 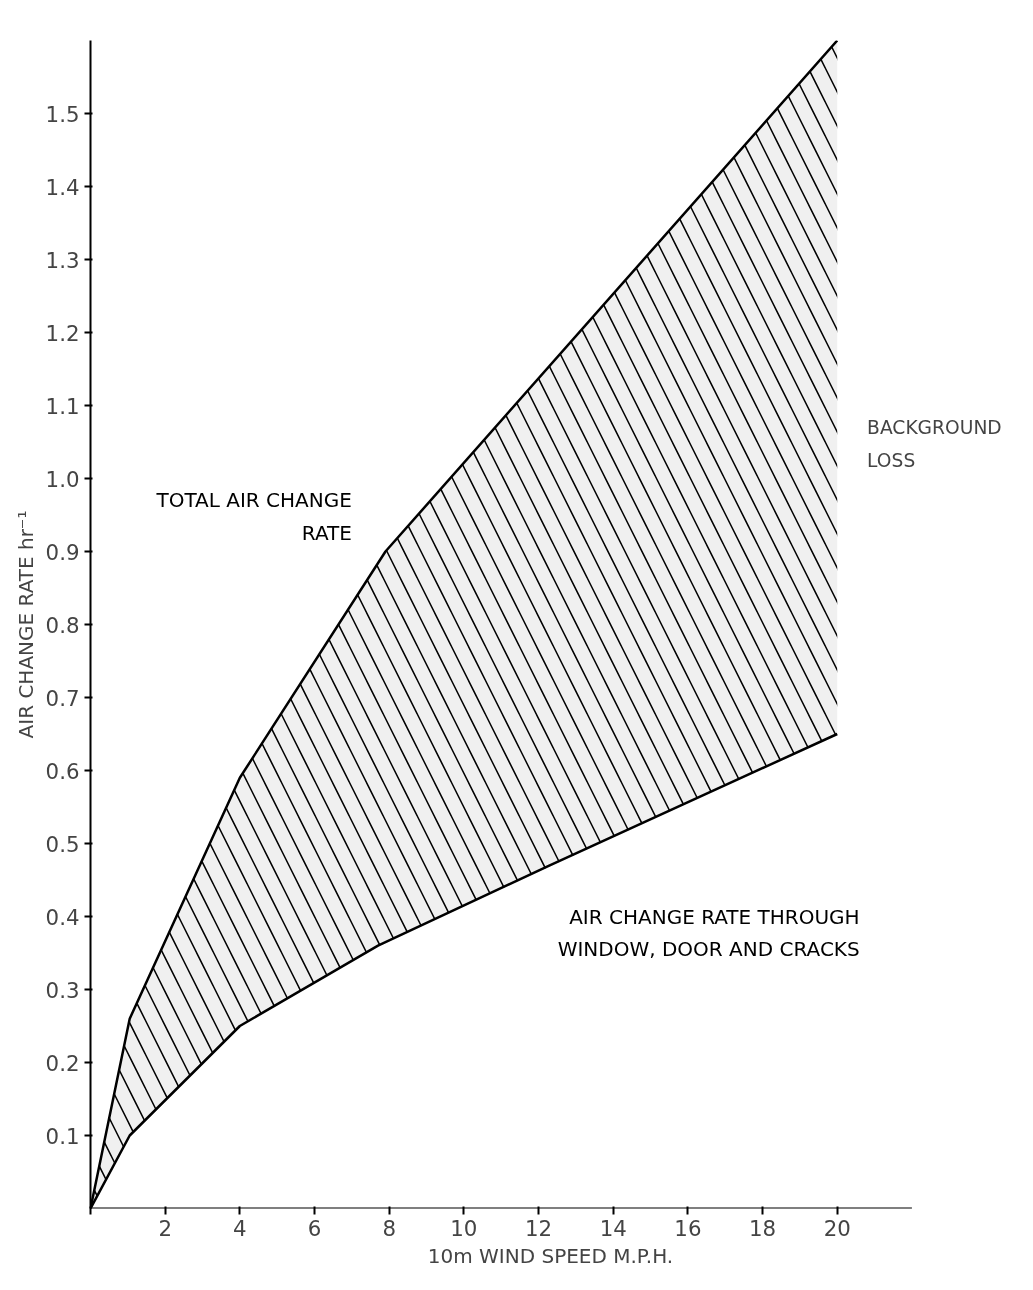 What do you see at coordinates (62, 114) in the screenshot?
I see `y-tick-label: 1.5` at bounding box center [62, 114].